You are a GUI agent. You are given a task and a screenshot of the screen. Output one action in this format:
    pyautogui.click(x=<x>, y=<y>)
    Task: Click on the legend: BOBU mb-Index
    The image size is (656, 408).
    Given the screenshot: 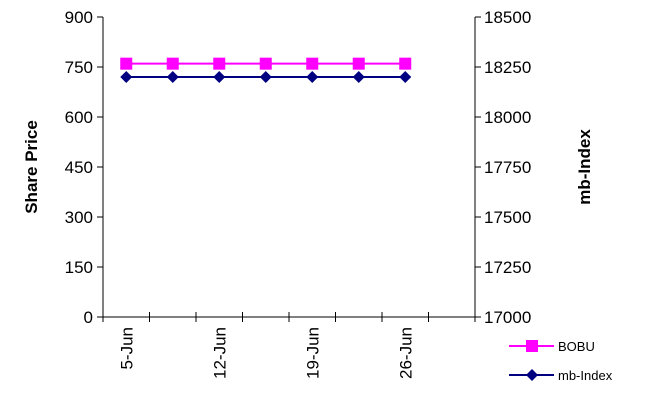 What is the action you would take?
    pyautogui.click(x=561, y=361)
    